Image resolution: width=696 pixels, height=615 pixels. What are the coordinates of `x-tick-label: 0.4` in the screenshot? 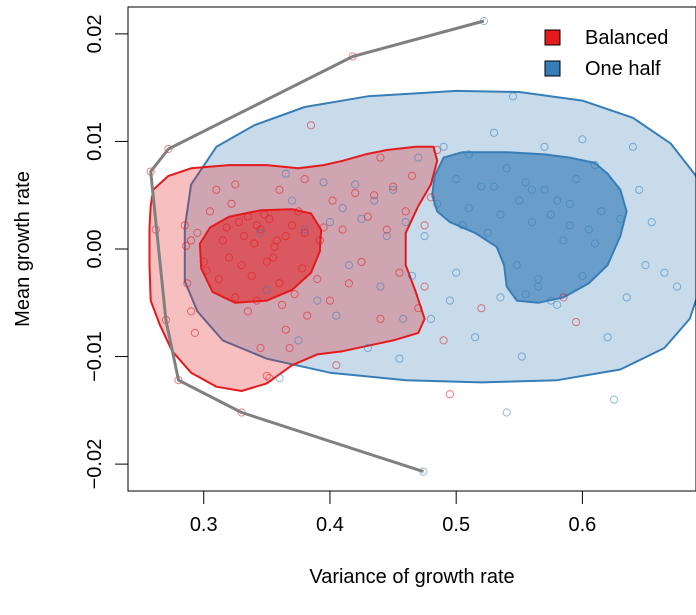 It's located at (330, 525).